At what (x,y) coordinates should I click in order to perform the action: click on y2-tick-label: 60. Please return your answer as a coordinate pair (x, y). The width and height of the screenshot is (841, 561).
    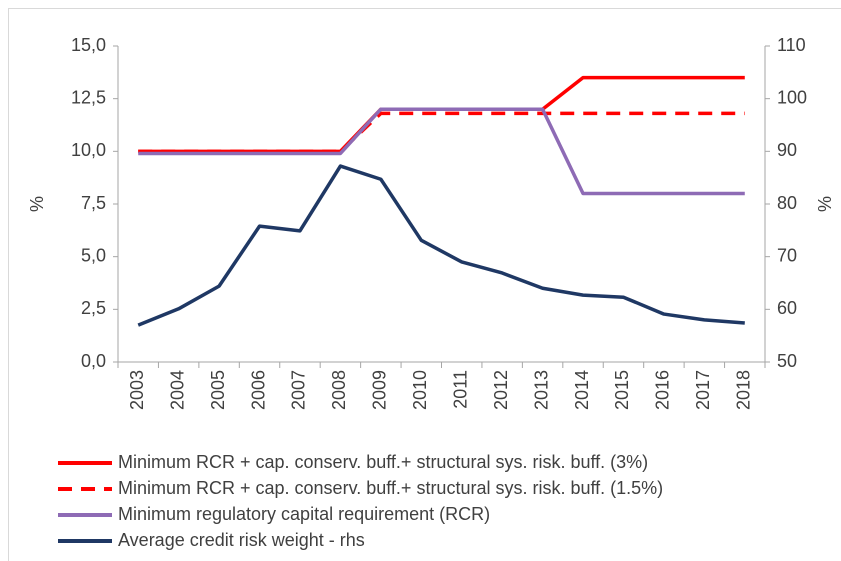
    Looking at the image, I should click on (787, 308).